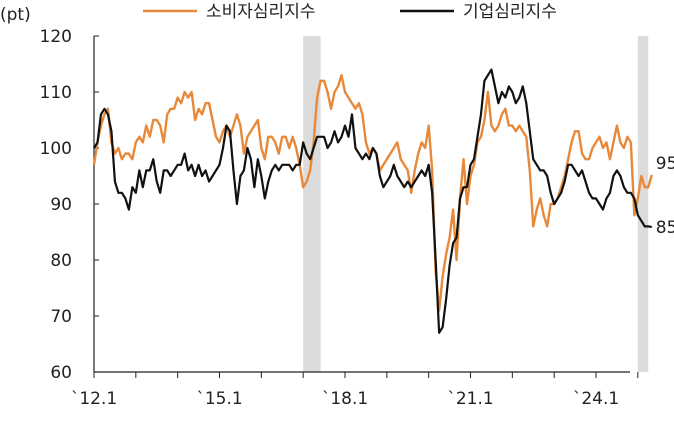 Image resolution: width=674 pixels, height=425 pixels. I want to click on x-tick-label-2021: `21.1, so click(470, 399).